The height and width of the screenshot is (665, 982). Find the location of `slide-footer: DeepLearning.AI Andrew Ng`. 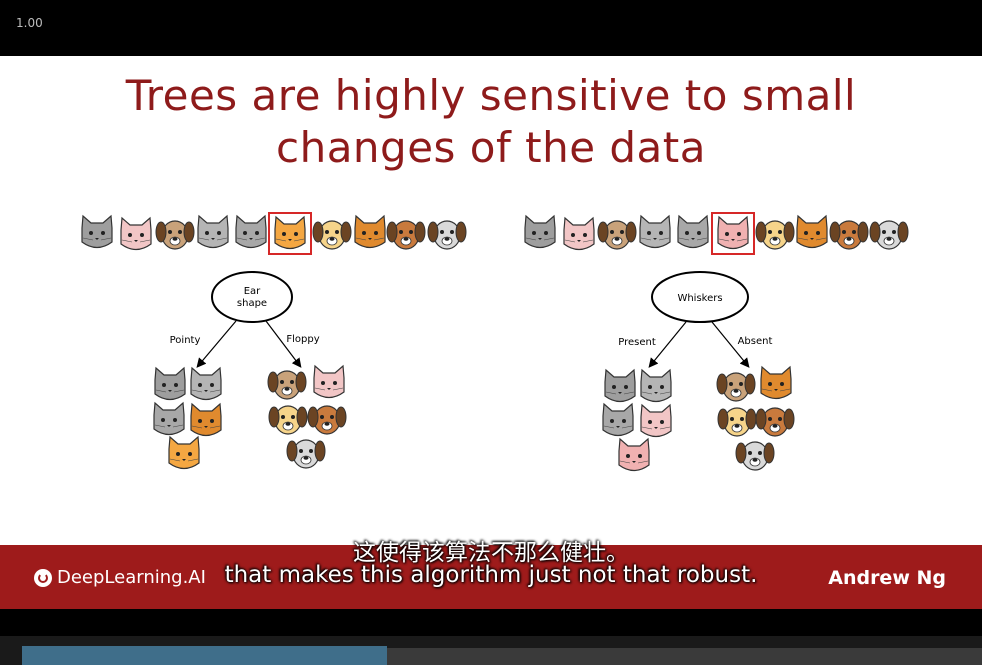

slide-footer: DeepLearning.AI Andrew Ng is located at coordinates (491, 577).